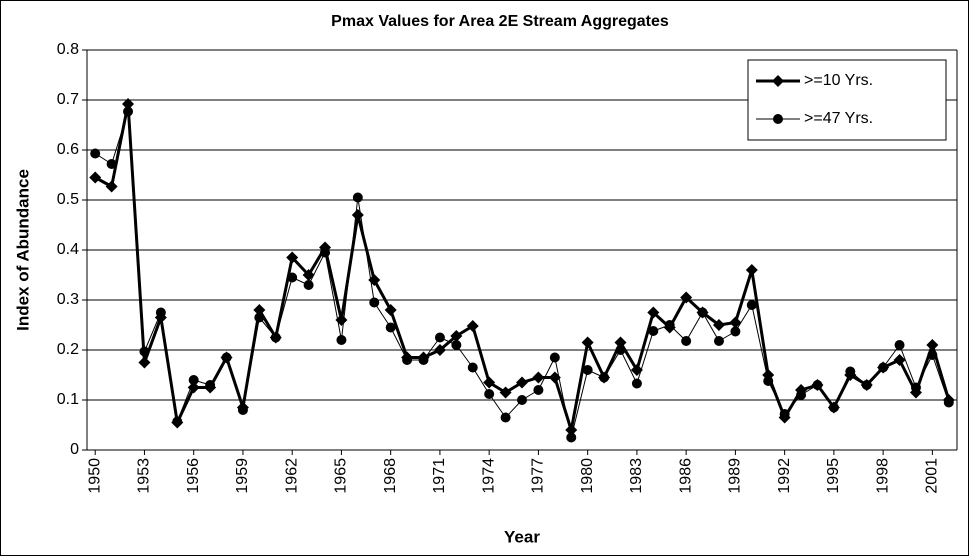 The width and height of the screenshot is (969, 556). What do you see at coordinates (68, 349) in the screenshot?
I see `y-tick-label: 0.2` at bounding box center [68, 349].